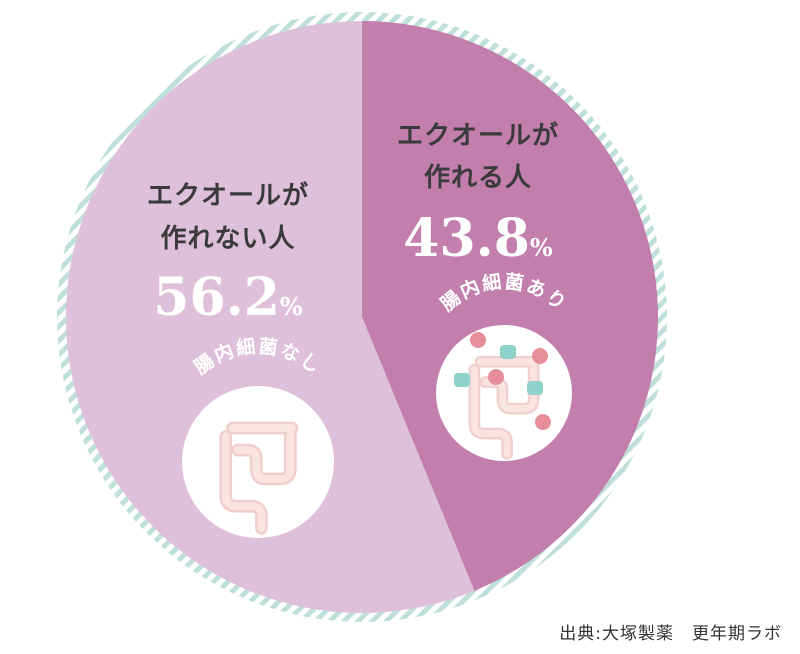 The height and width of the screenshot is (654, 800). I want to click on slice-label-equol-producers-line2: 作れる人, so click(478, 178).